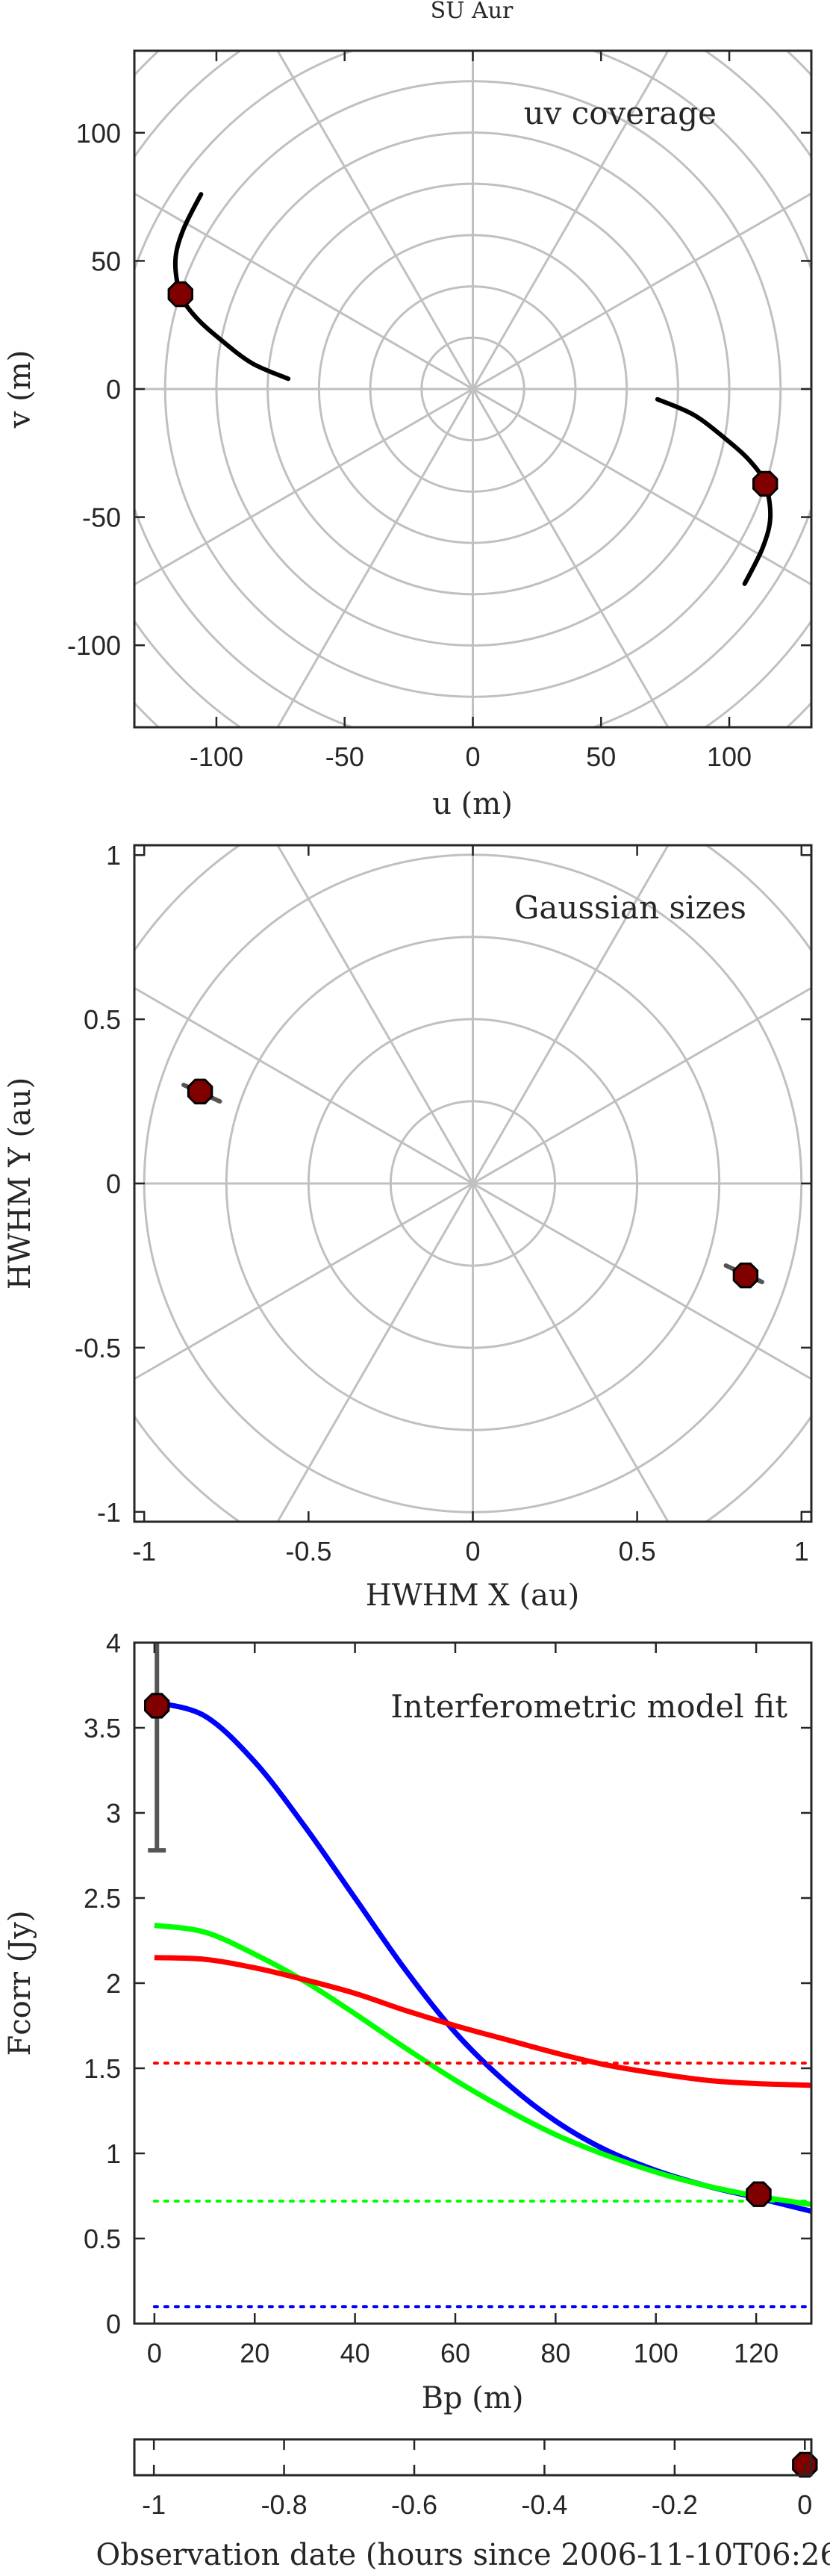 This screenshot has width=830, height=2576. What do you see at coordinates (103, 1898) in the screenshot?
I see `y-tick-label: 2.5` at bounding box center [103, 1898].